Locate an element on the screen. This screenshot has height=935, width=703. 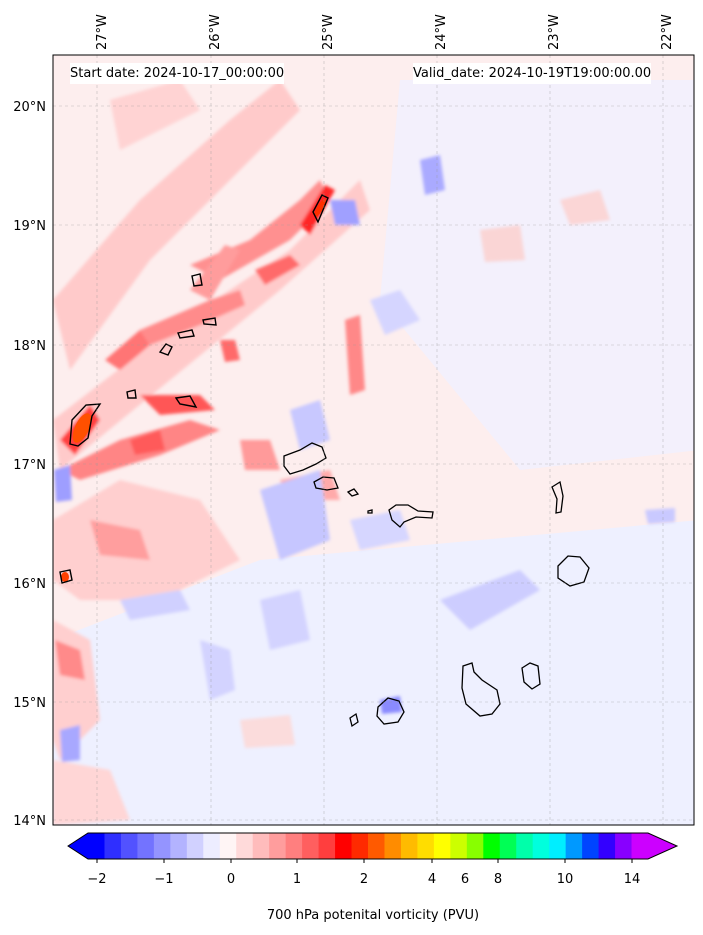
colorbar-tick-label: 8 is located at coordinates (498, 879).